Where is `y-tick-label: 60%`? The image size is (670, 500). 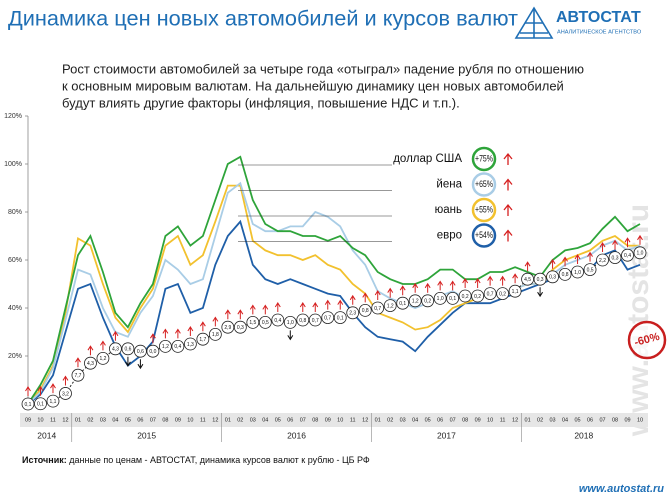
y-tick-label: 60% is located at coordinates (15, 260).